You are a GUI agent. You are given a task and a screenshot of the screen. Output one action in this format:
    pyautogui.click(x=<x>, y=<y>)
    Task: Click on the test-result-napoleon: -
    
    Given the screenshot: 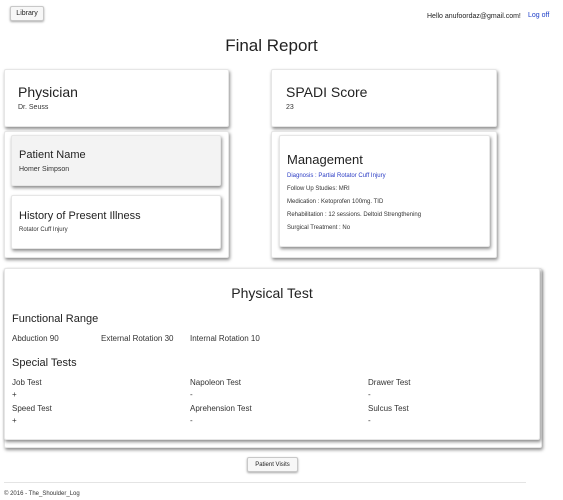 What is the action you would take?
    pyautogui.click(x=191, y=394)
    